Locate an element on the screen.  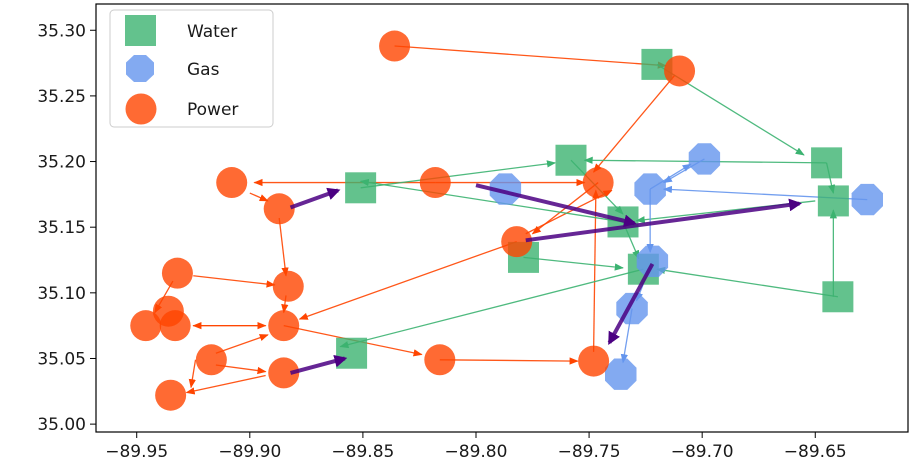
legend-item-power: Power is located at coordinates (181, 109).